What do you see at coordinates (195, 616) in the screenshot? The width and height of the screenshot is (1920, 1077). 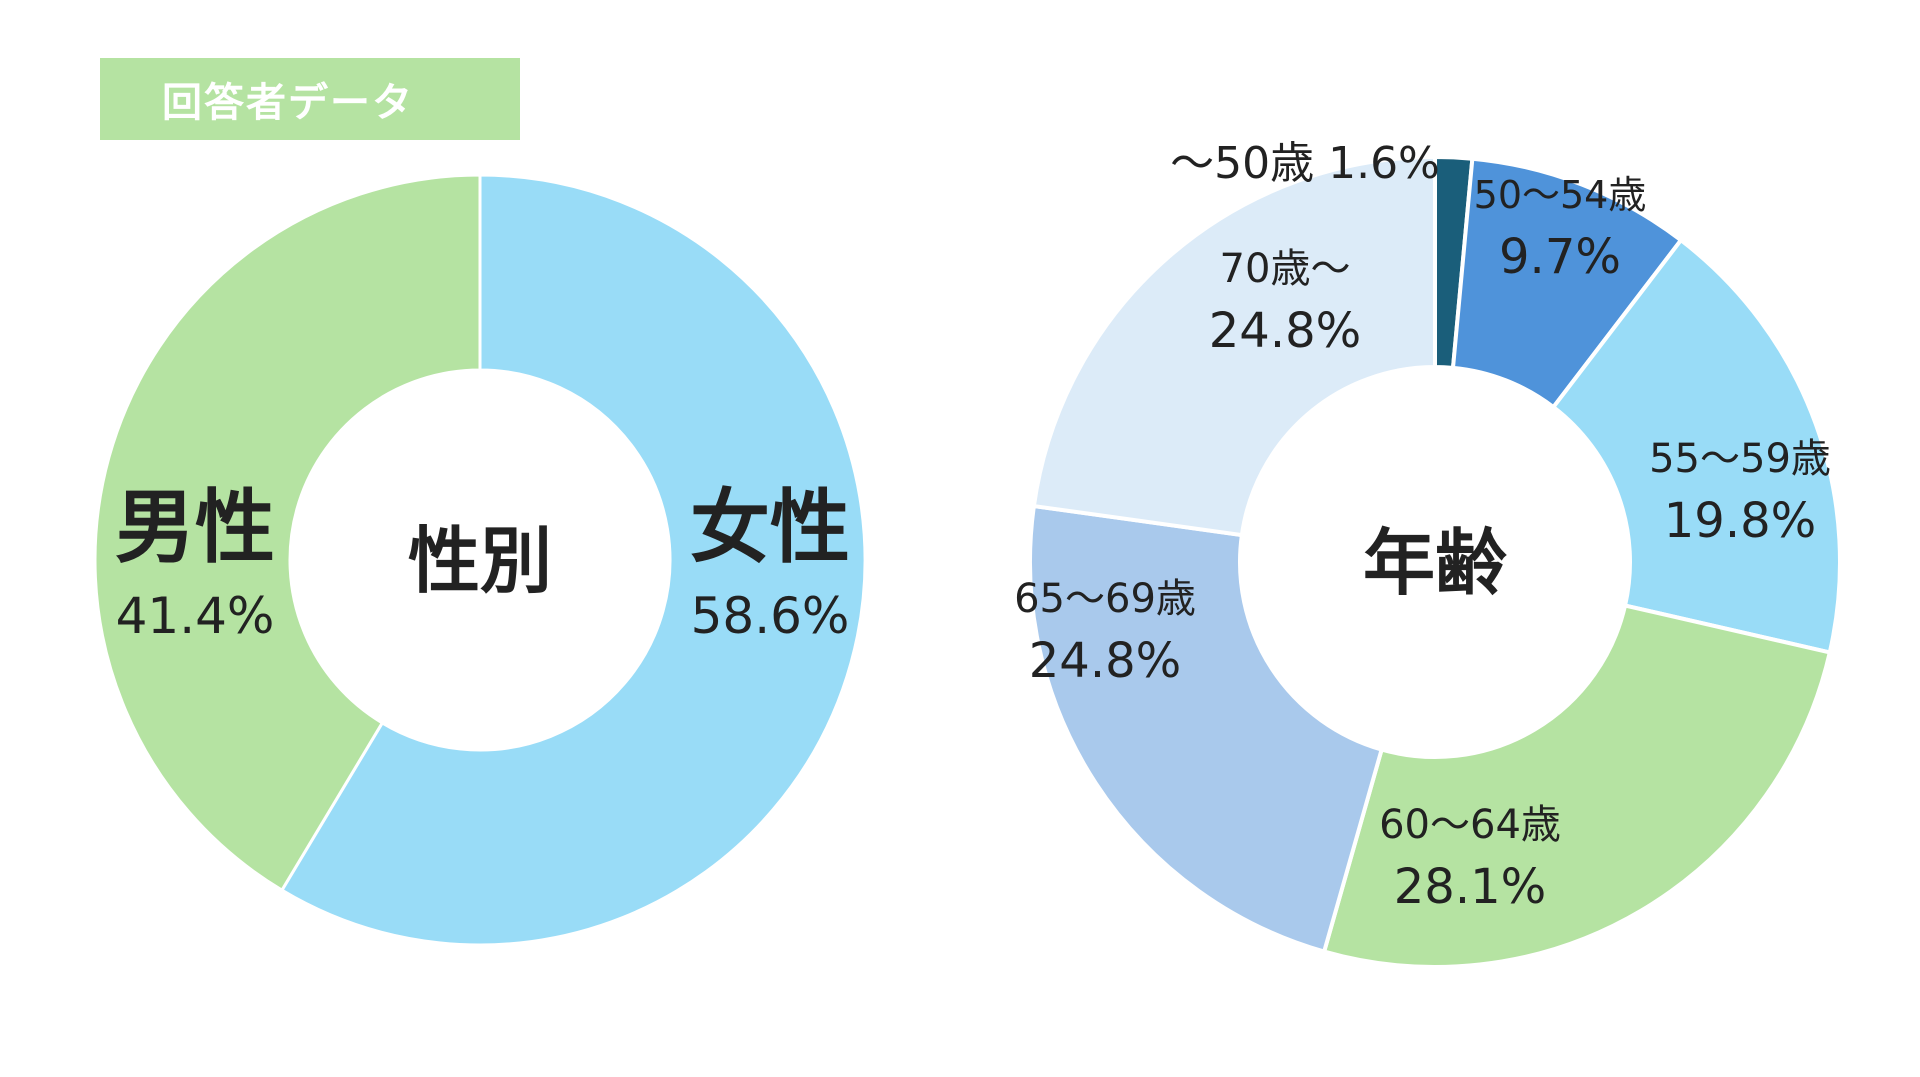 I see `slice-value-1: 41.4%` at bounding box center [195, 616].